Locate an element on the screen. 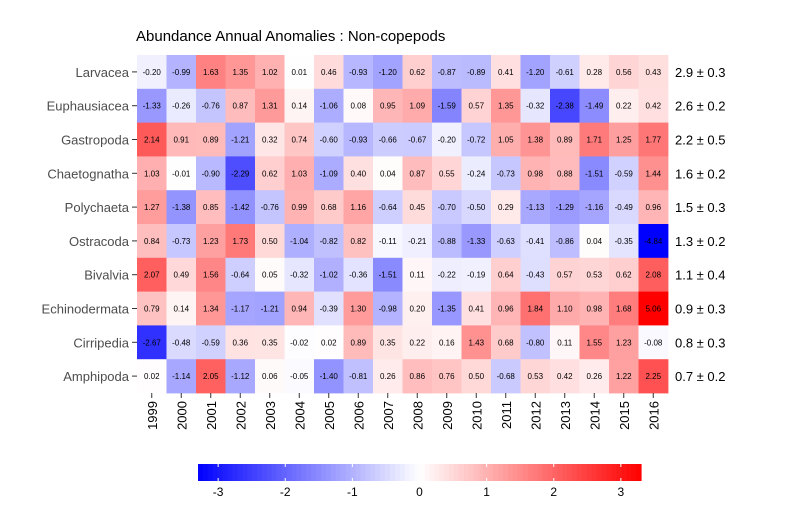 This screenshot has width=791, height=509. cell-value-label: 1.03 is located at coordinates (299, 173).